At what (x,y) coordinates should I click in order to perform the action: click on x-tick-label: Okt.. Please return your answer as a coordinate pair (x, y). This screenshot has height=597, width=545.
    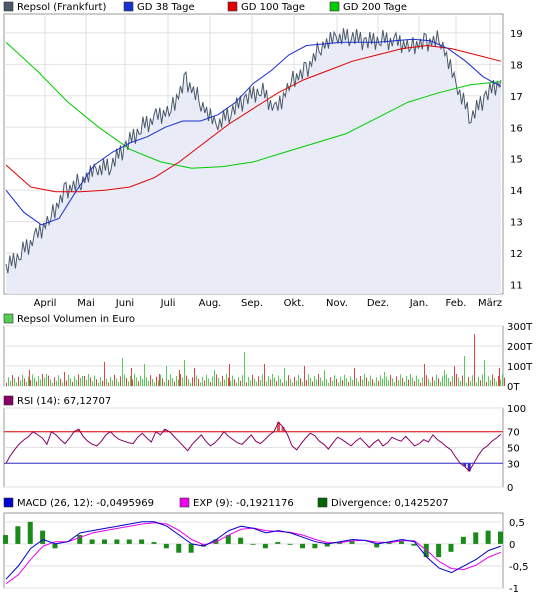
    Looking at the image, I should click on (294, 303).